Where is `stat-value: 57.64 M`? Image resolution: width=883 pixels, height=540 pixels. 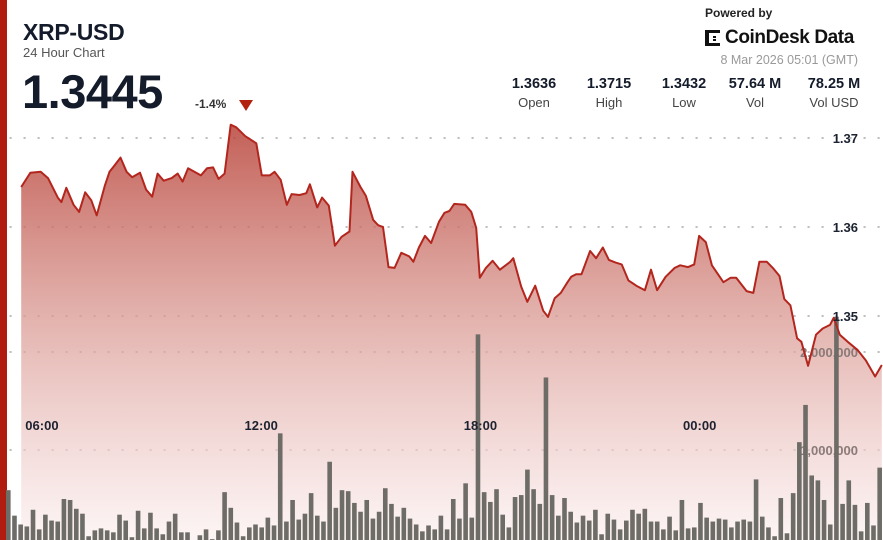 stat-value: 57.64 M is located at coordinates (755, 84).